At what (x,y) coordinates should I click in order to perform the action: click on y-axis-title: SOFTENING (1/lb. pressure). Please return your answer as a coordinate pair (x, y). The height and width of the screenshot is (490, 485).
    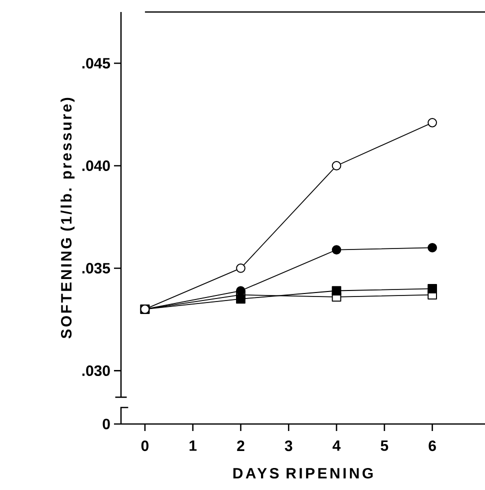
    Looking at the image, I should click on (67, 218).